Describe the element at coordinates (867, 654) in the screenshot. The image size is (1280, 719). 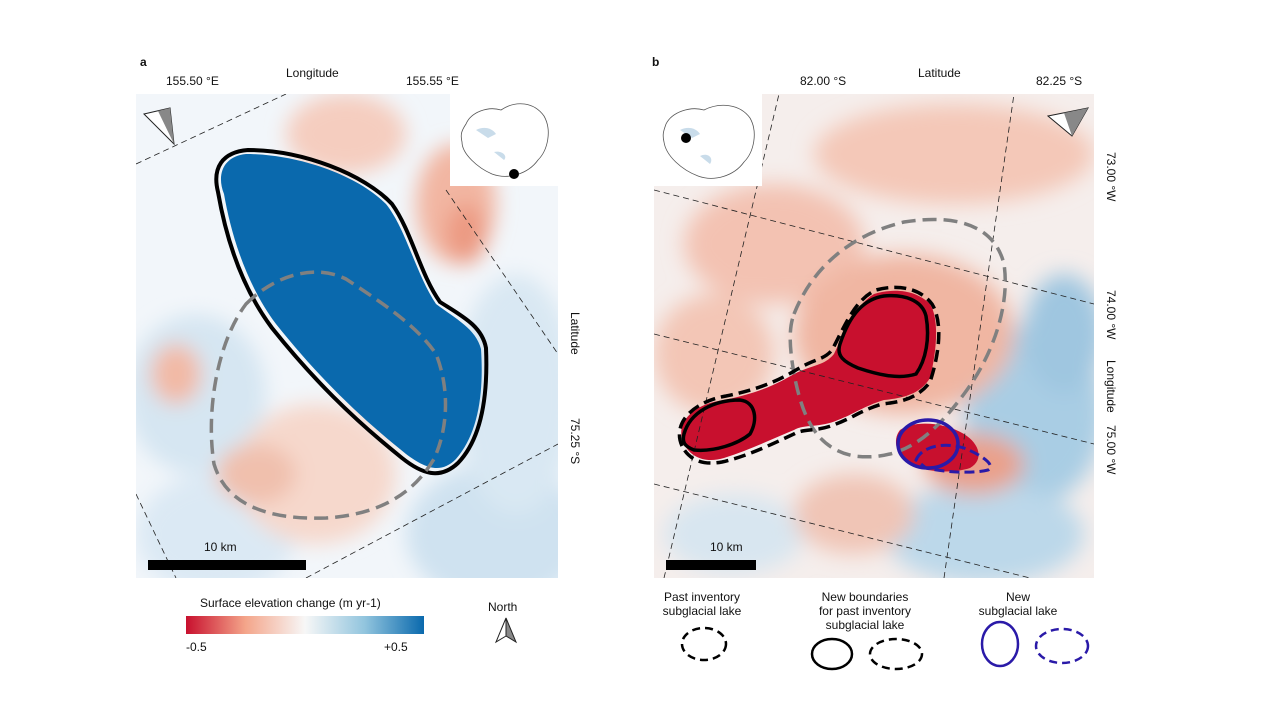
I see `legend-new-boundaries-symbols` at that location.